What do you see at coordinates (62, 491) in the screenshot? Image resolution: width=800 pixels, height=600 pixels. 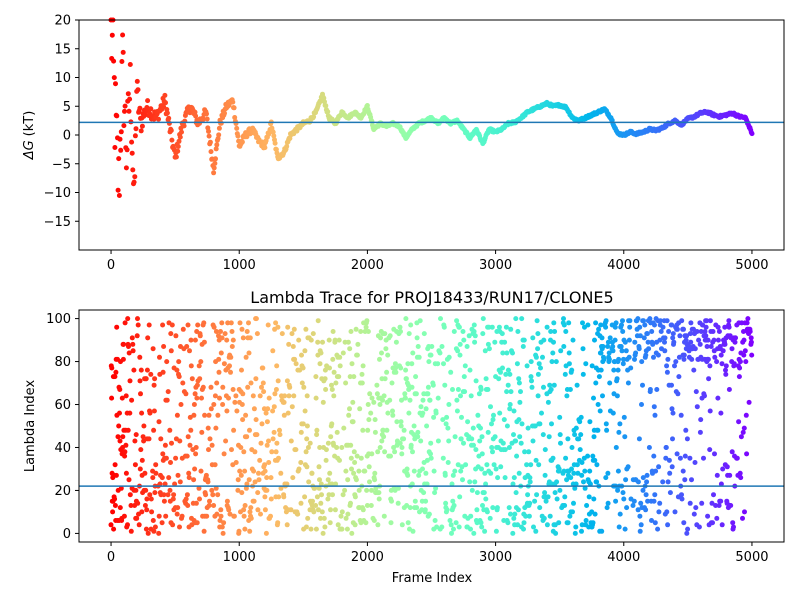 I see `lambda-trace-y-tick-label: 20` at bounding box center [62, 491].